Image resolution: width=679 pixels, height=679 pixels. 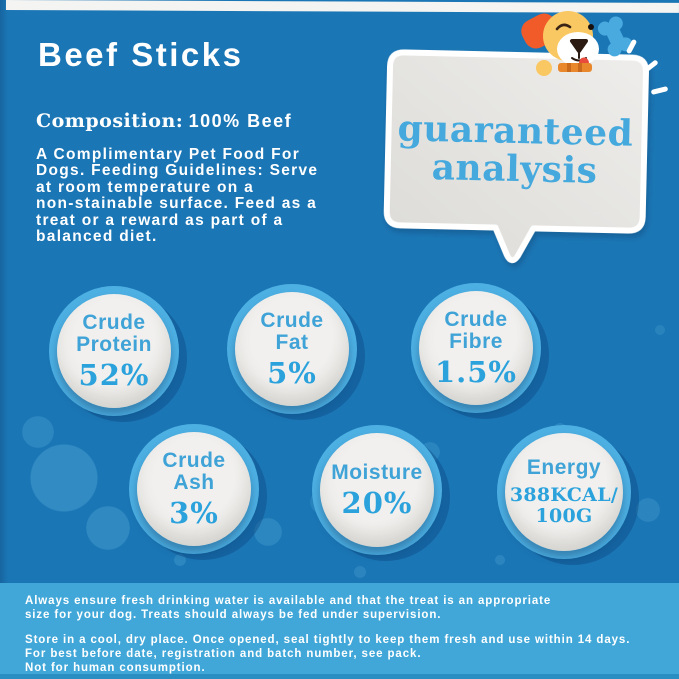 I want to click on badge-moisture: Moisture 20%, so click(x=377, y=490).